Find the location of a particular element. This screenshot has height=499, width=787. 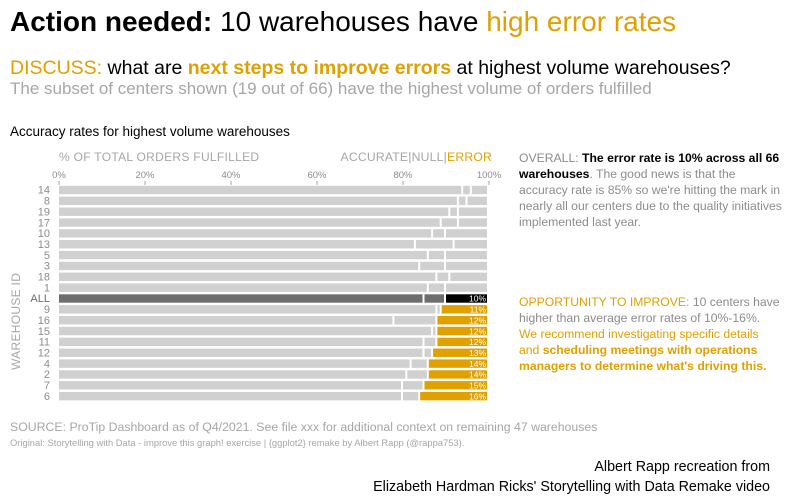

recreation-credit-line-1: Albert Rapp recreation from is located at coordinates (682, 467).